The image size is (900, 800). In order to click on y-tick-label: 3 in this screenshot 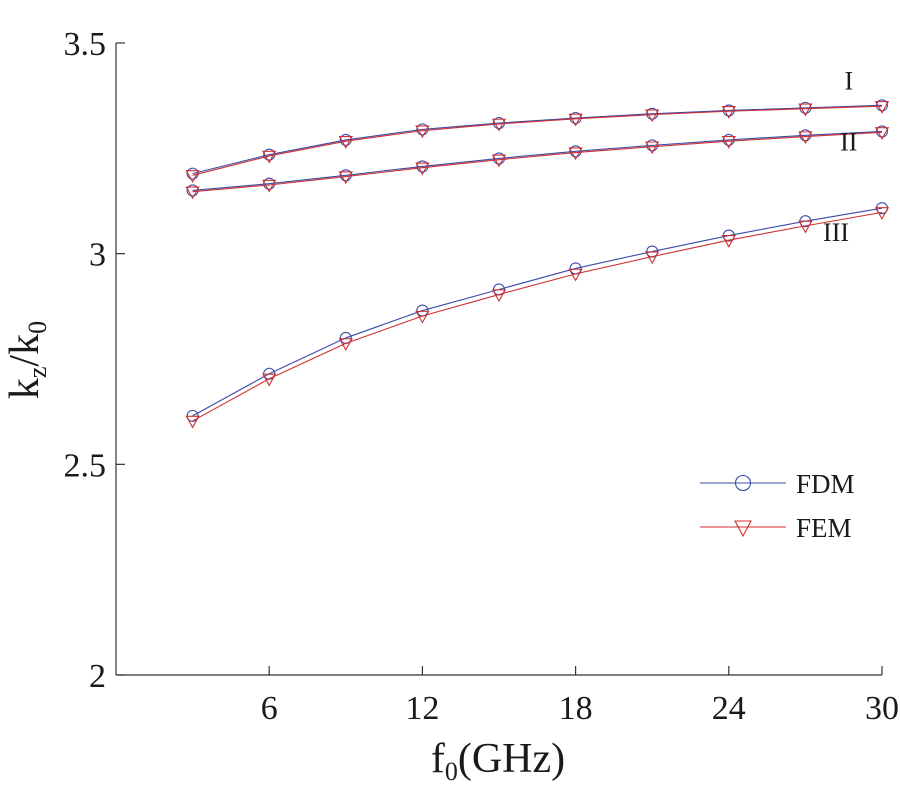, I will do `click(97, 255)`.